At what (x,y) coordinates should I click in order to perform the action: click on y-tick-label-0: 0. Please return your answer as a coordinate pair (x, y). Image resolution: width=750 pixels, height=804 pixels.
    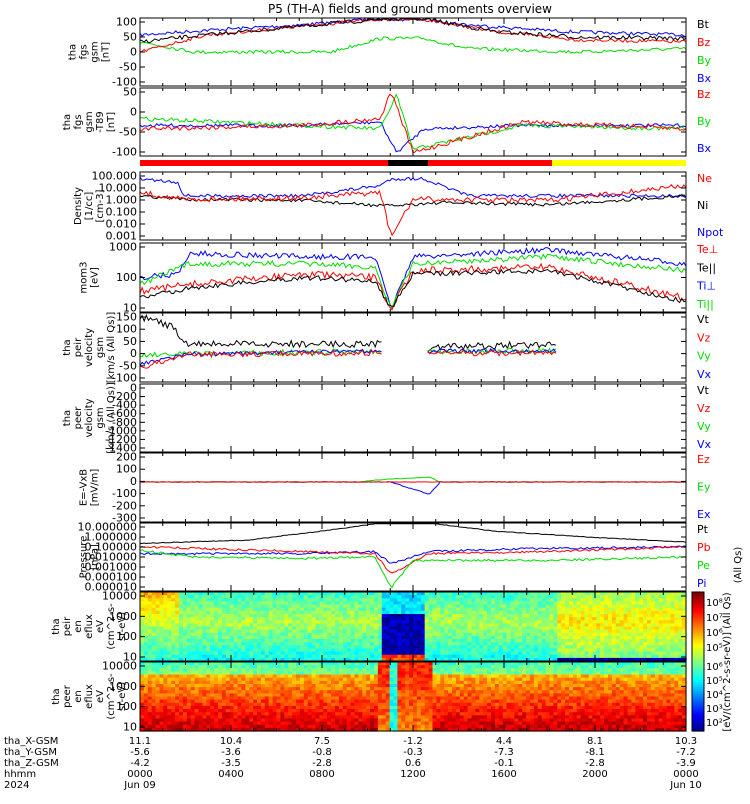
    Looking at the image, I should click on (133, 52).